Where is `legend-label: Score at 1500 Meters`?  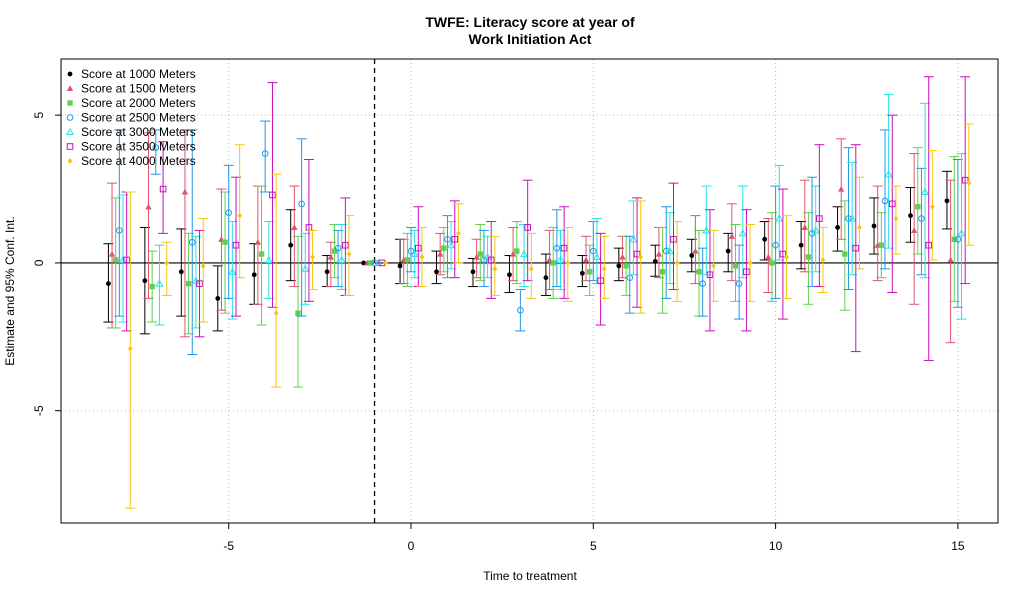 legend-label: Score at 1500 Meters is located at coordinates (138, 89).